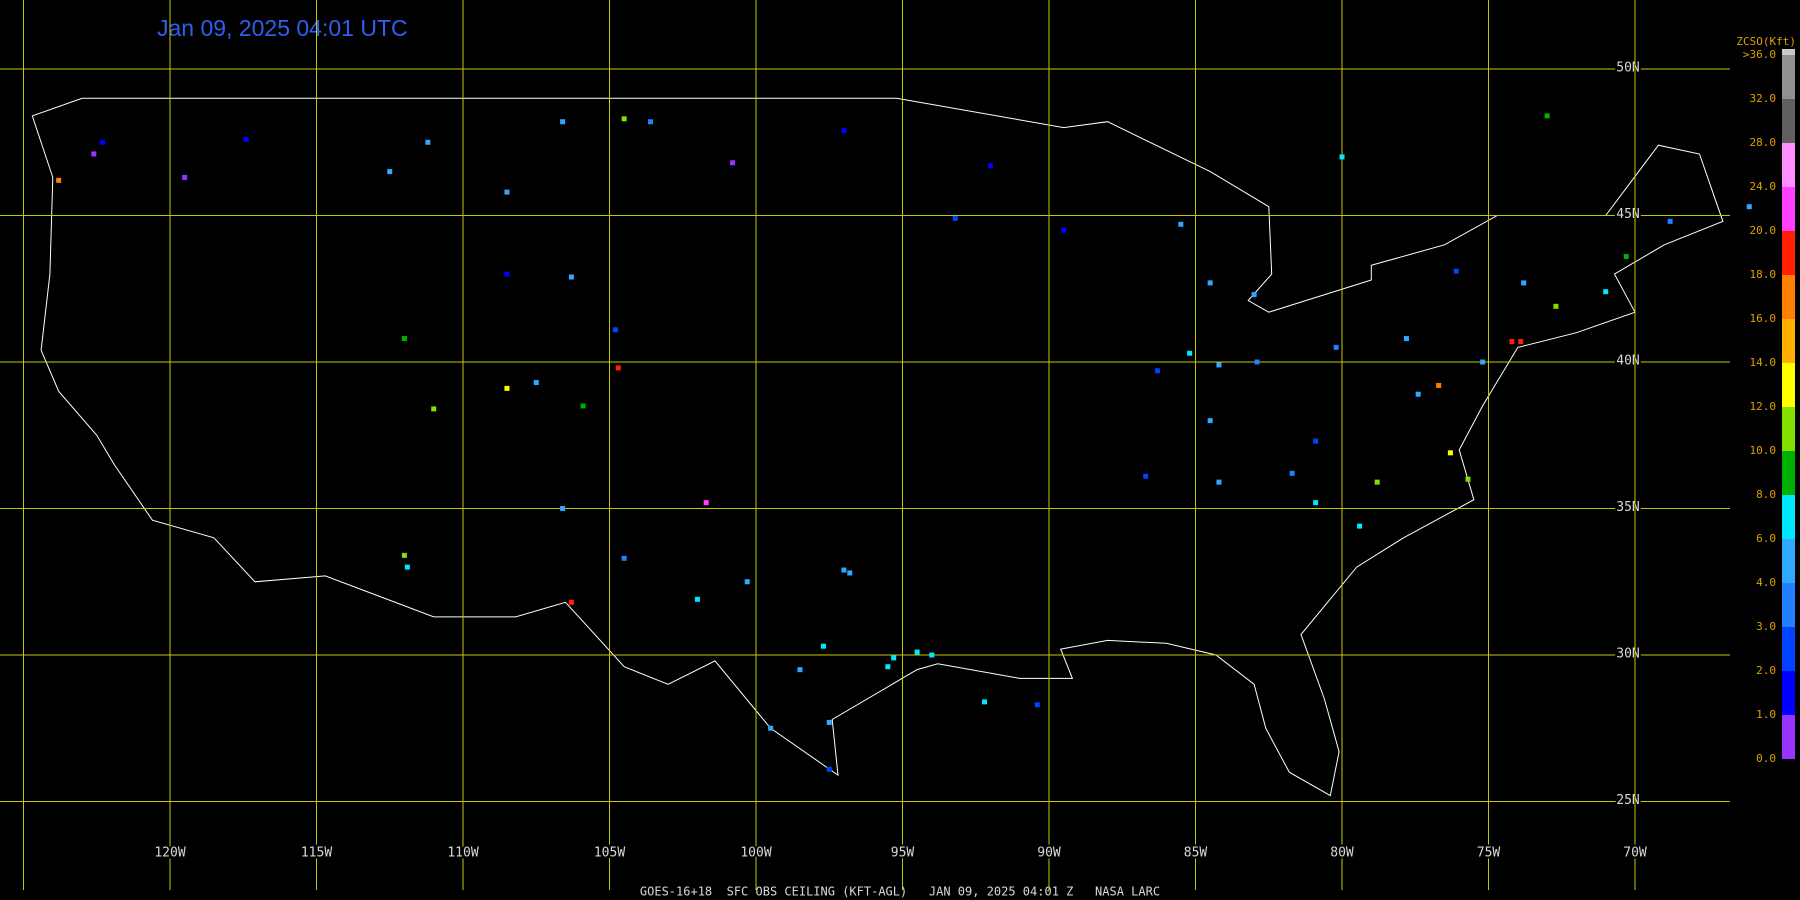  Describe the element at coordinates (1763, 142) in the screenshot. I see `legend-label: 28.0` at that location.